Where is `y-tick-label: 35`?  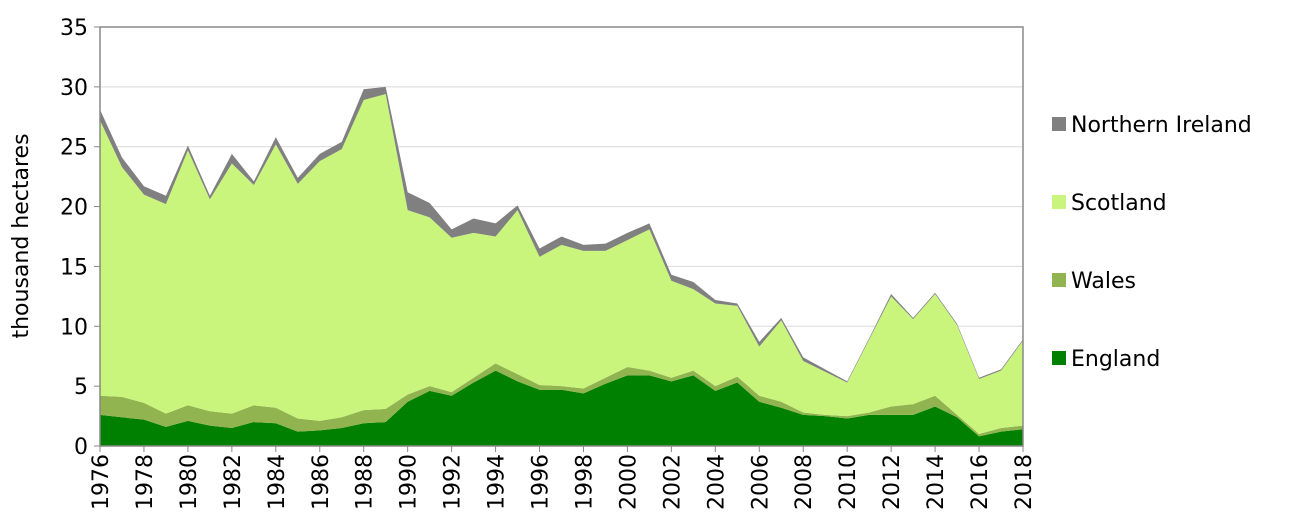
y-tick-label: 35 is located at coordinates (74, 28).